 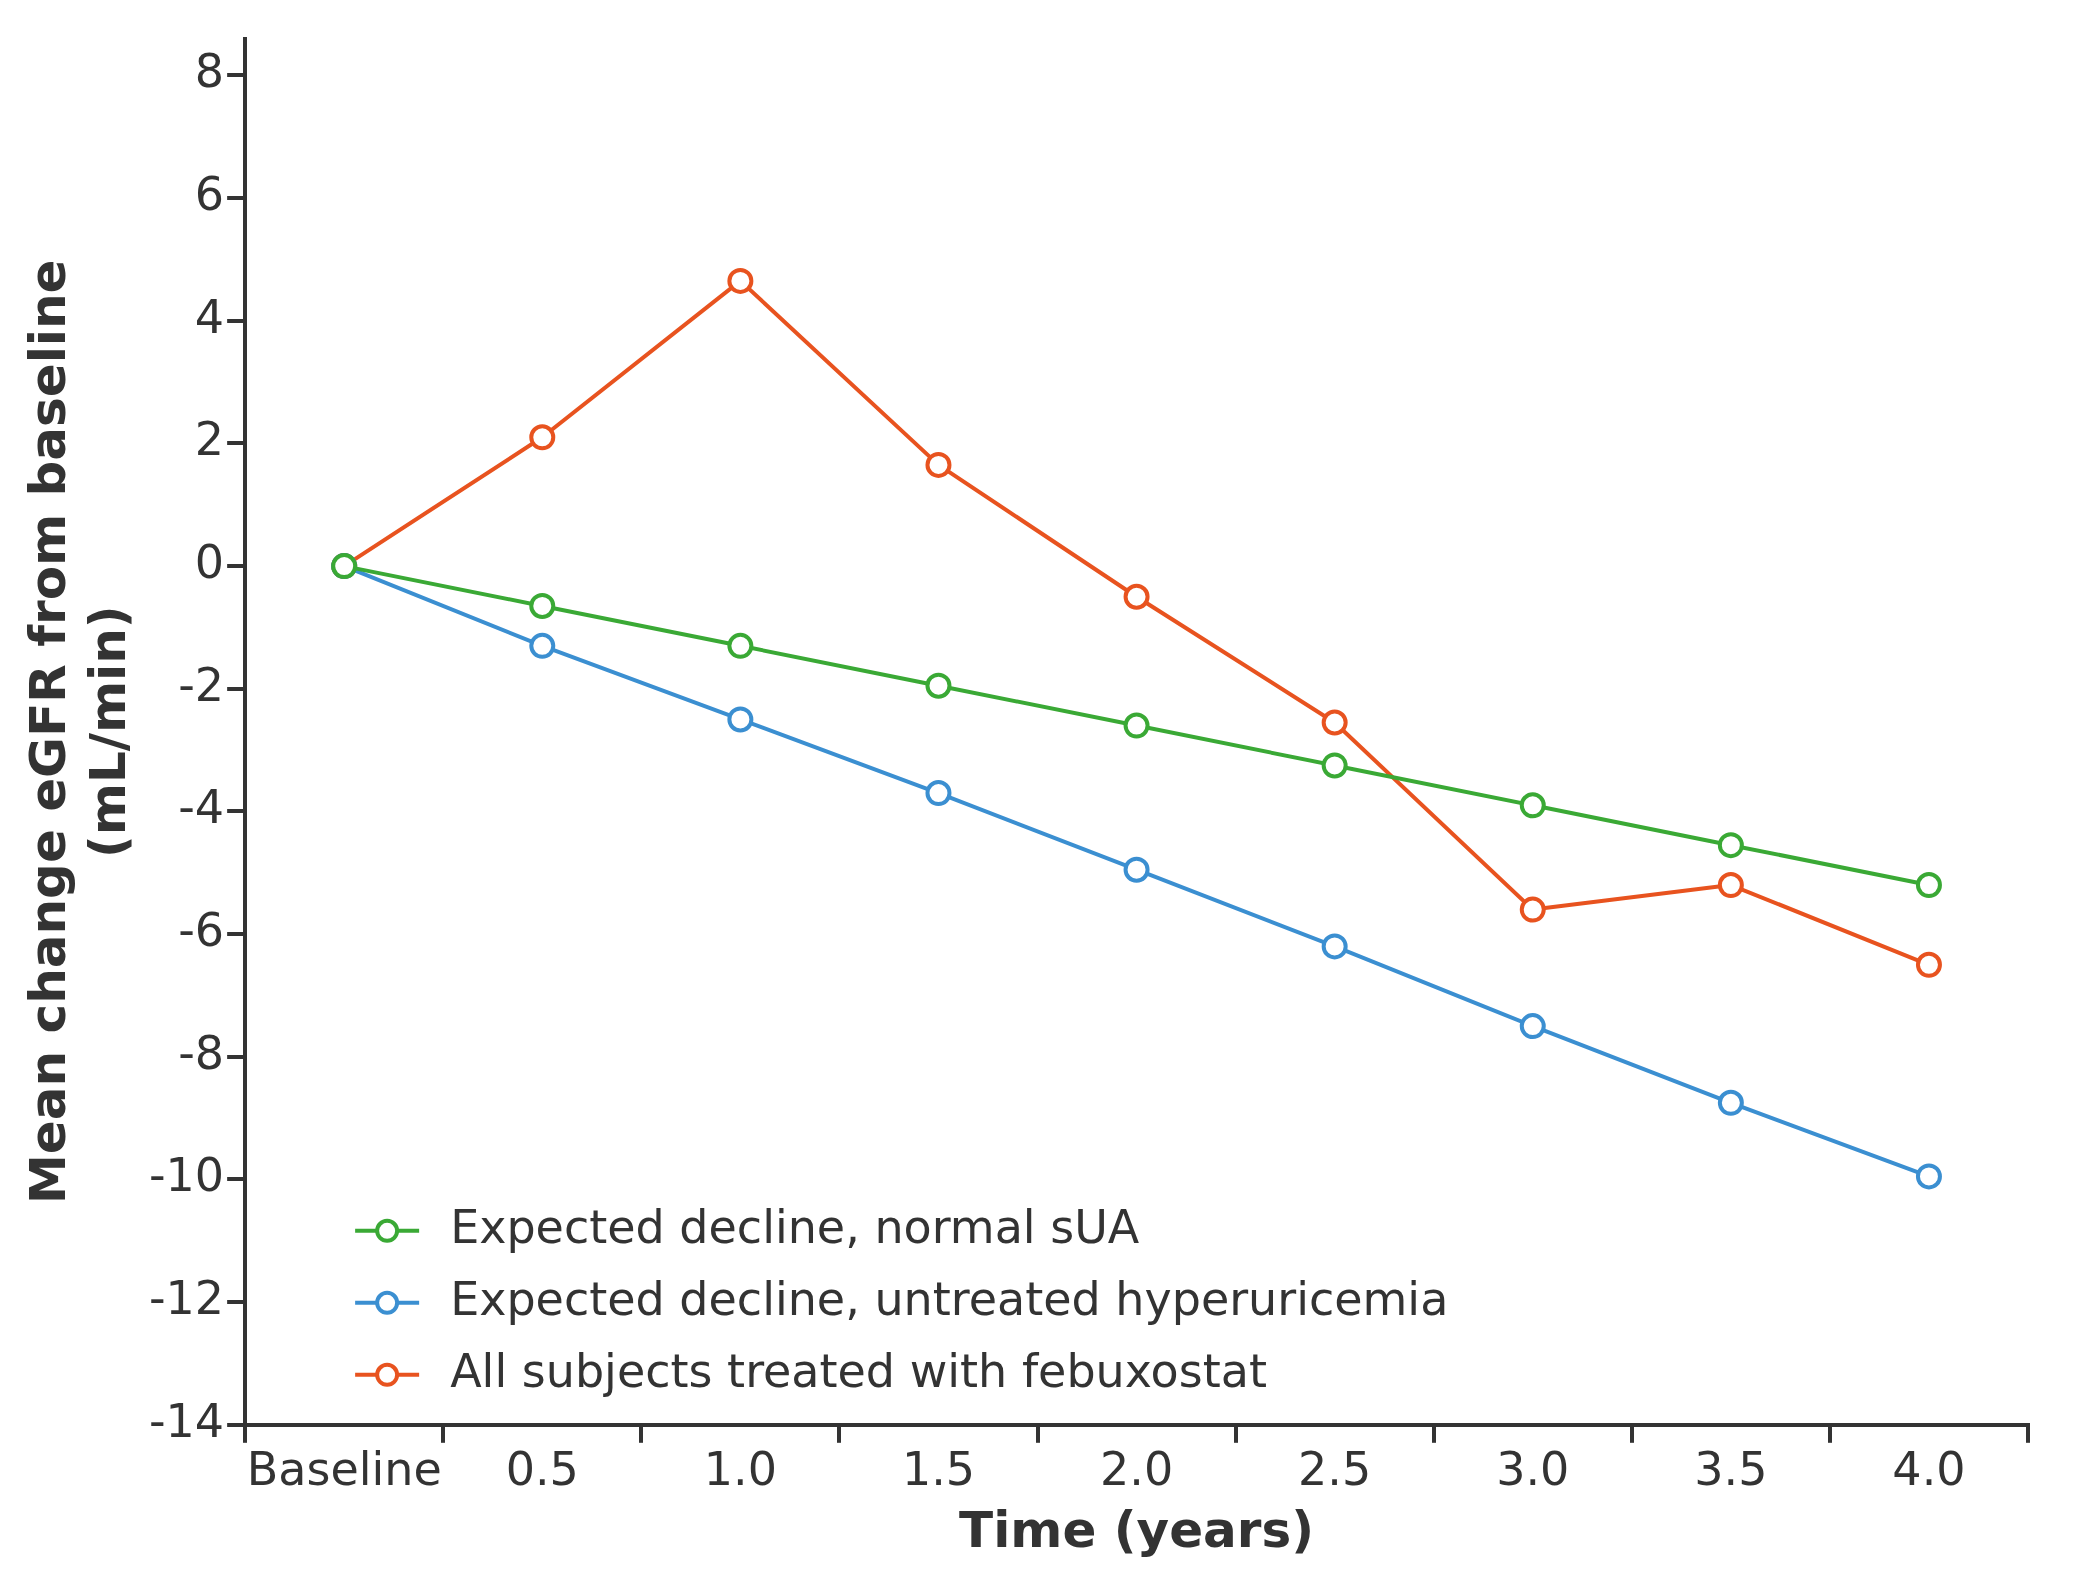 What do you see at coordinates (1335, 1469) in the screenshot?
I see `x-tick-label: 2.5` at bounding box center [1335, 1469].